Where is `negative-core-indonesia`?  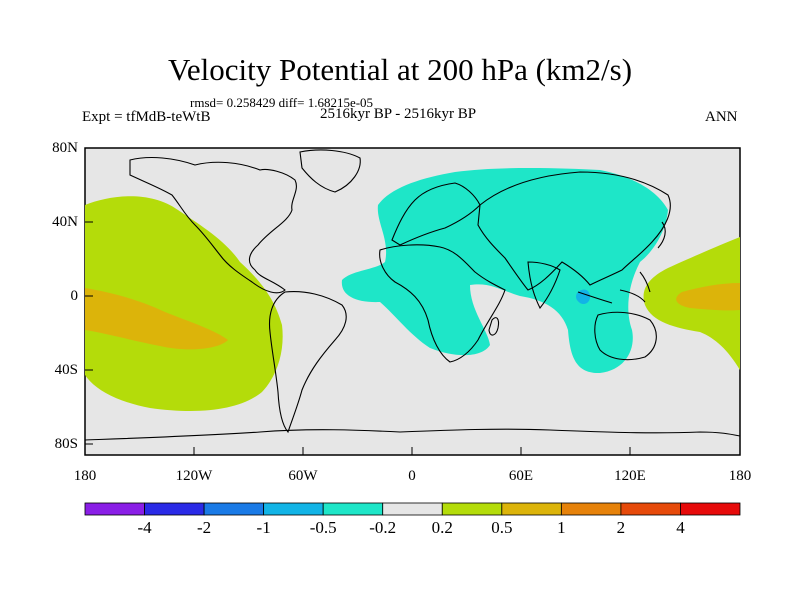 negative-core-indonesia is located at coordinates (583, 297).